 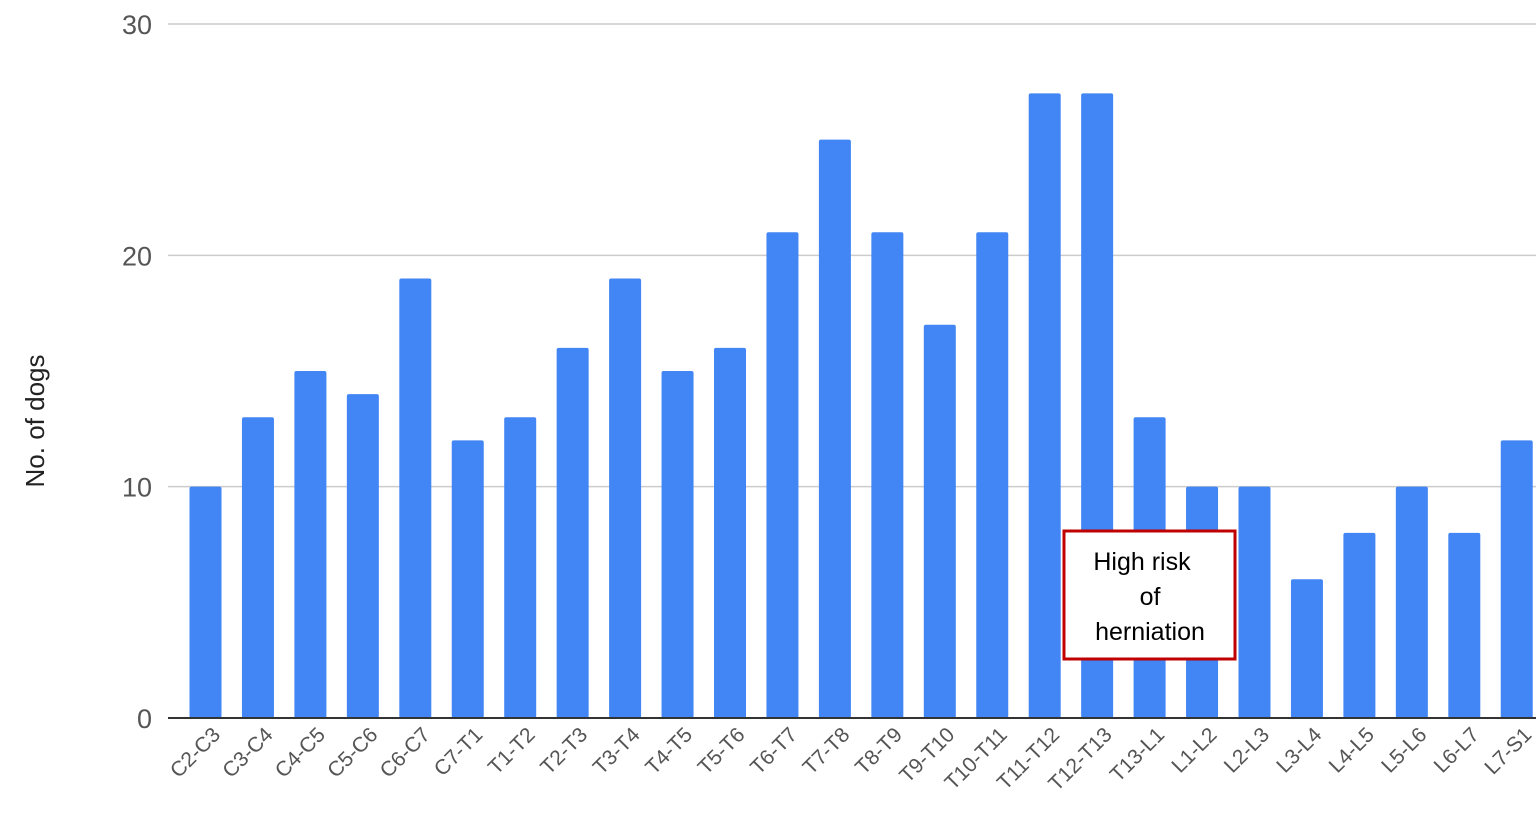 What do you see at coordinates (1352, 750) in the screenshot?
I see `x-tick-label: L4-L5` at bounding box center [1352, 750].